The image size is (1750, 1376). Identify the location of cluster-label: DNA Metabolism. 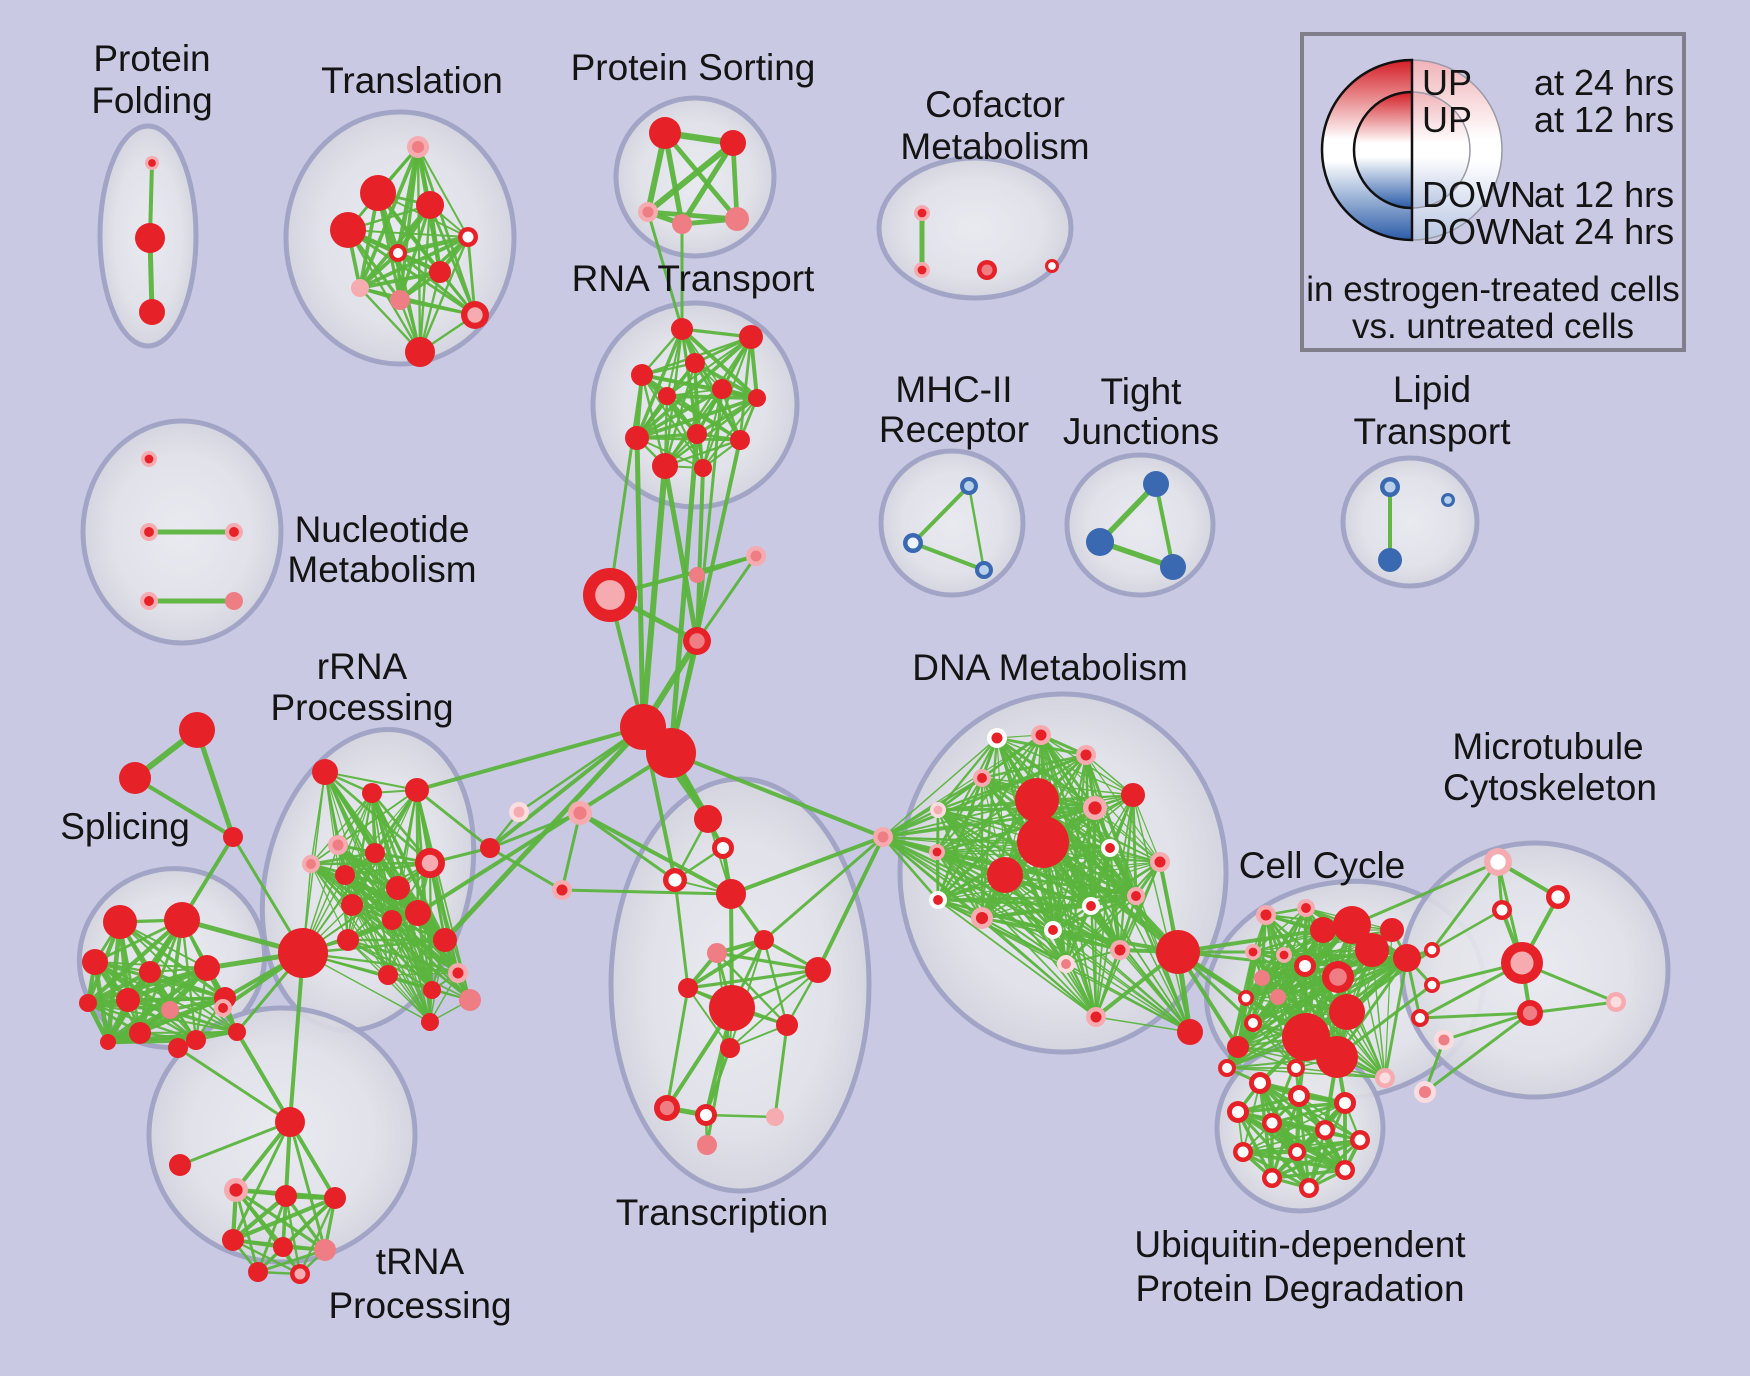
(1050, 667).